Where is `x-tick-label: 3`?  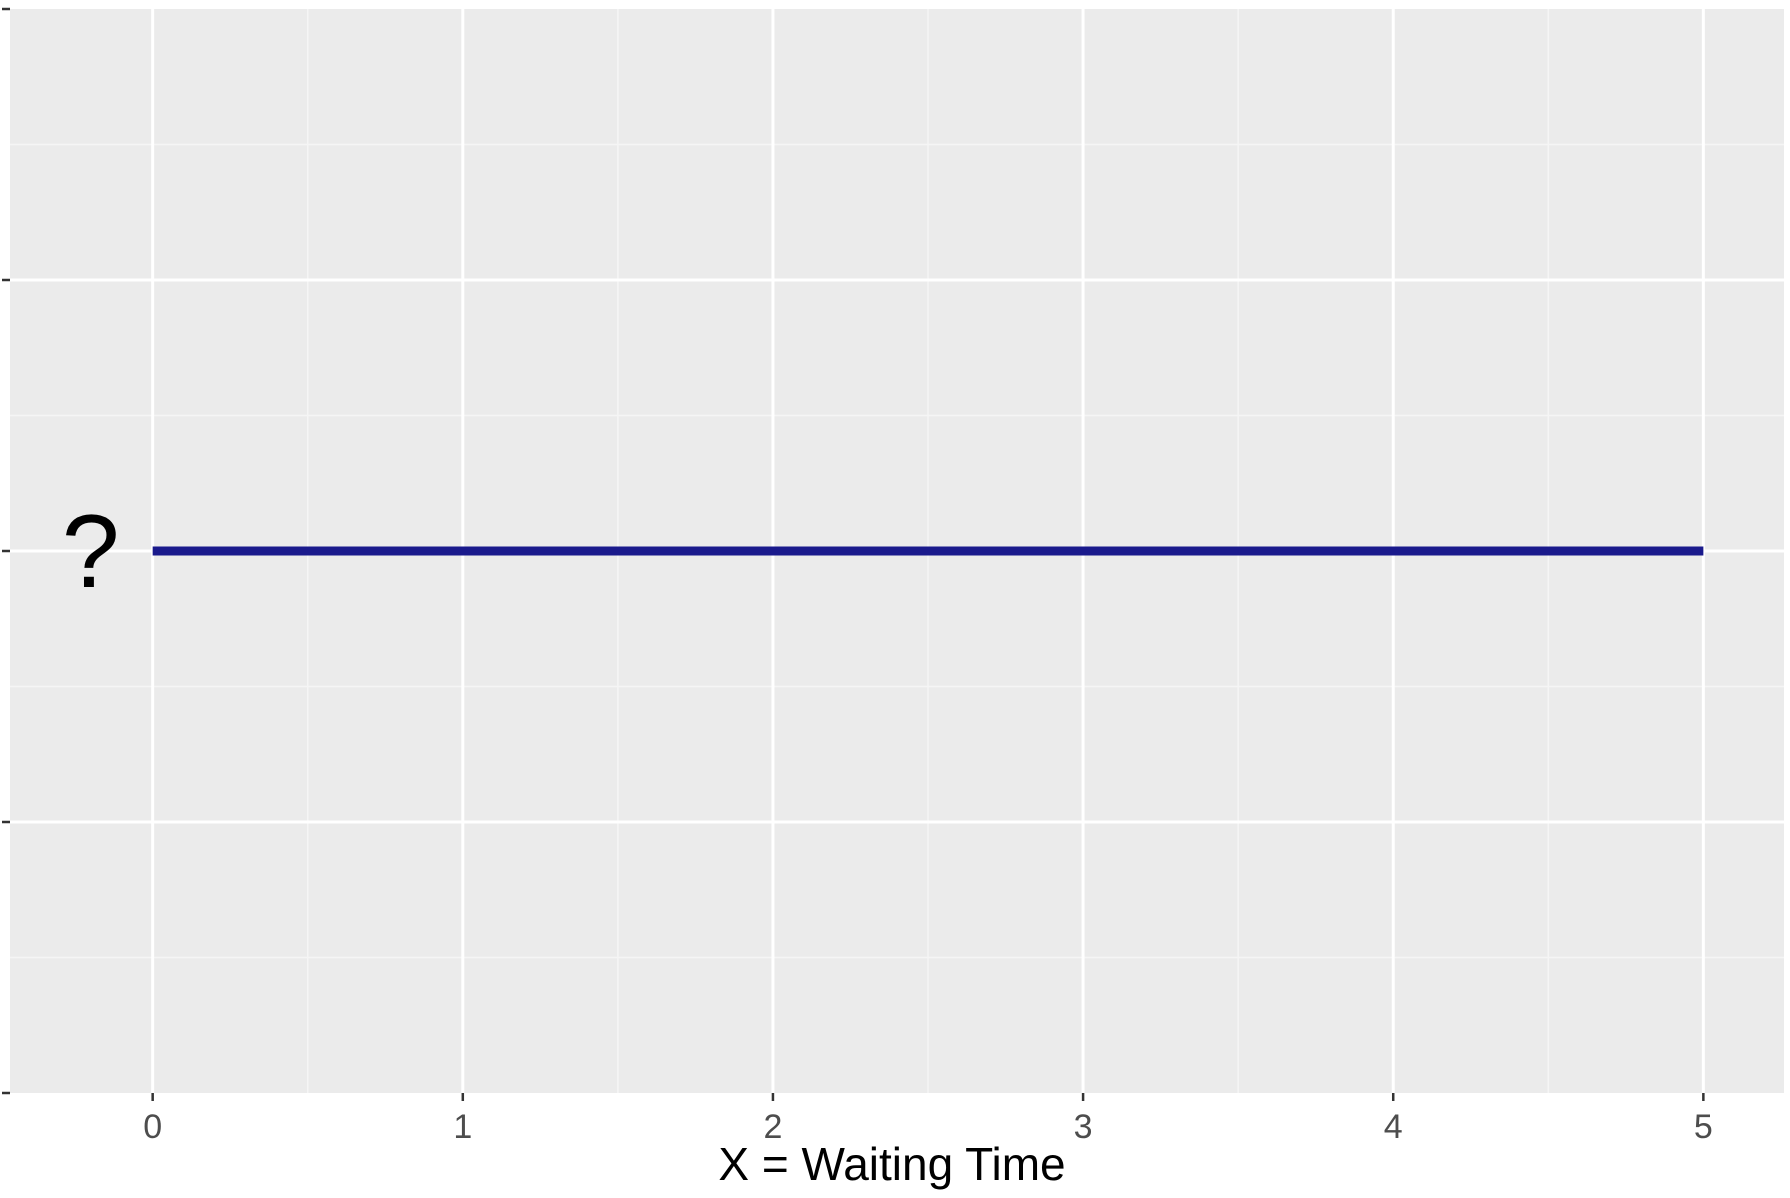
x-tick-label: 3 is located at coordinates (1083, 1127).